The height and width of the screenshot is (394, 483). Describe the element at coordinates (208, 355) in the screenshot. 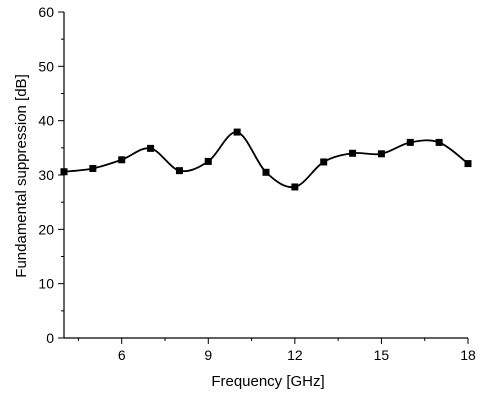

I see `x-tick-label: 9` at that location.